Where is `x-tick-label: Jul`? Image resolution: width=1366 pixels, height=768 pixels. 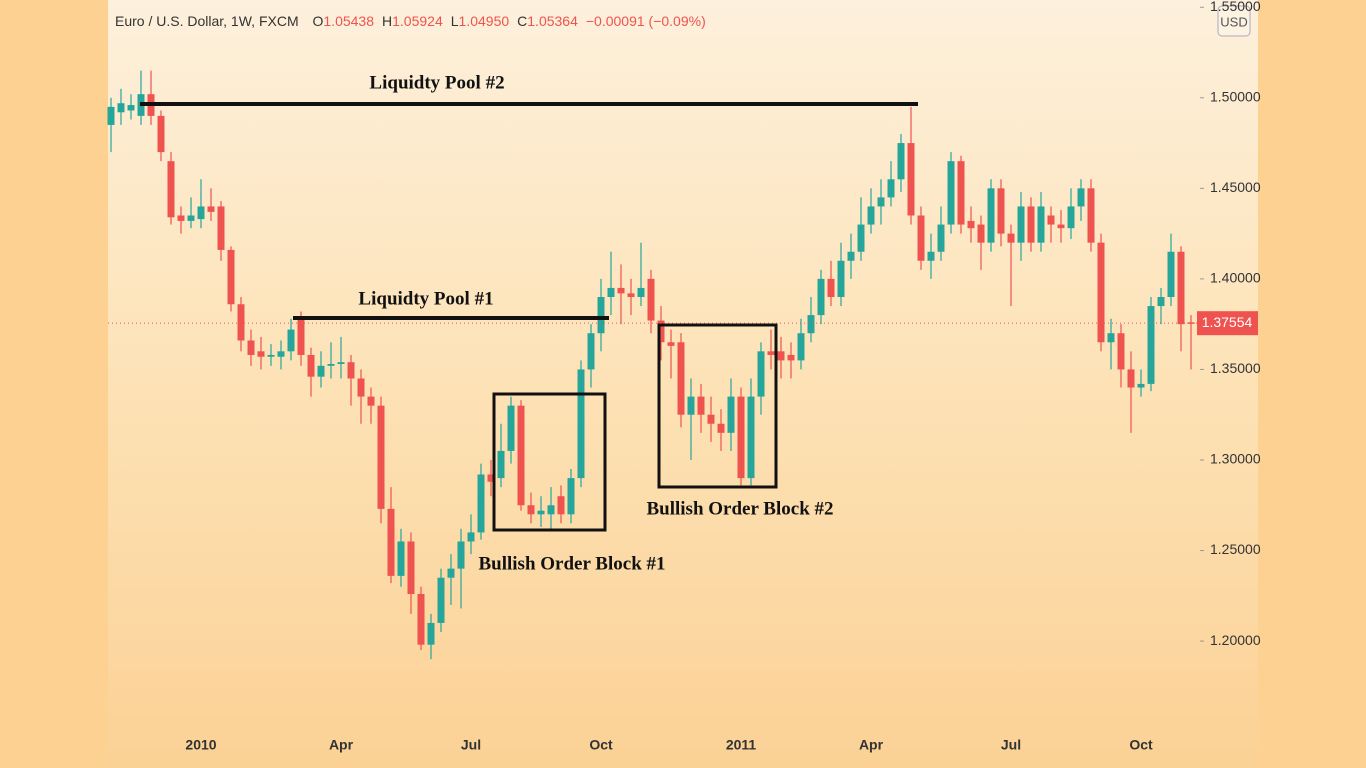
x-tick-label: Jul is located at coordinates (471, 745).